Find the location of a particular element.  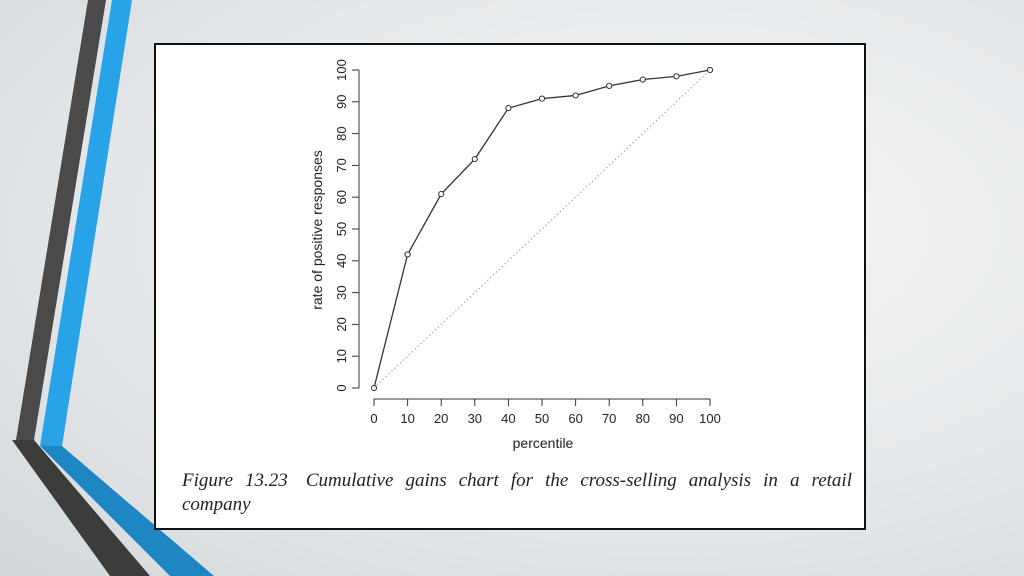

y-tick-label-7: 70 is located at coordinates (341, 165).